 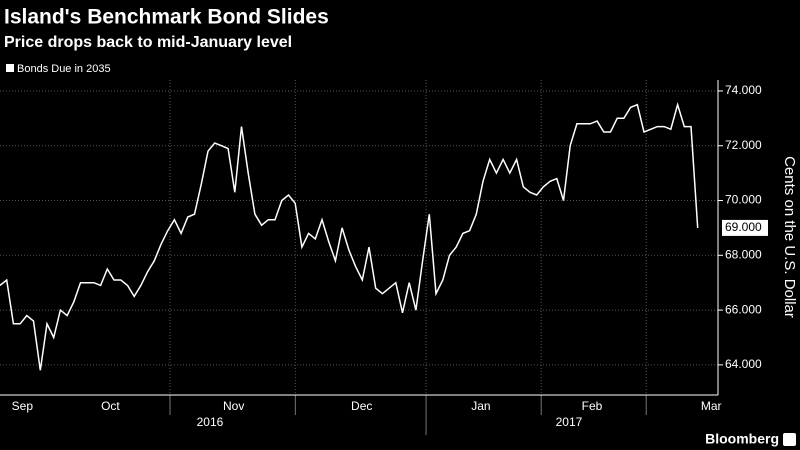 What do you see at coordinates (569, 422) in the screenshot?
I see `year-label: 2017` at bounding box center [569, 422].